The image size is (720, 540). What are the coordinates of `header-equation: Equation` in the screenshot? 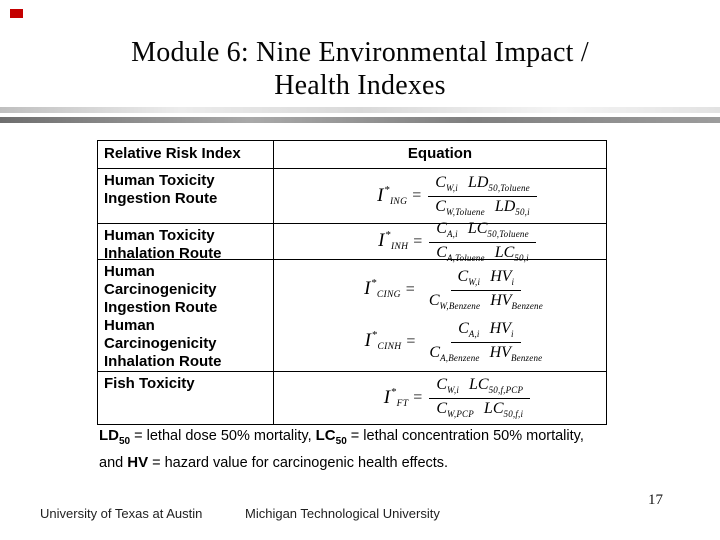 It's located at (439, 154).